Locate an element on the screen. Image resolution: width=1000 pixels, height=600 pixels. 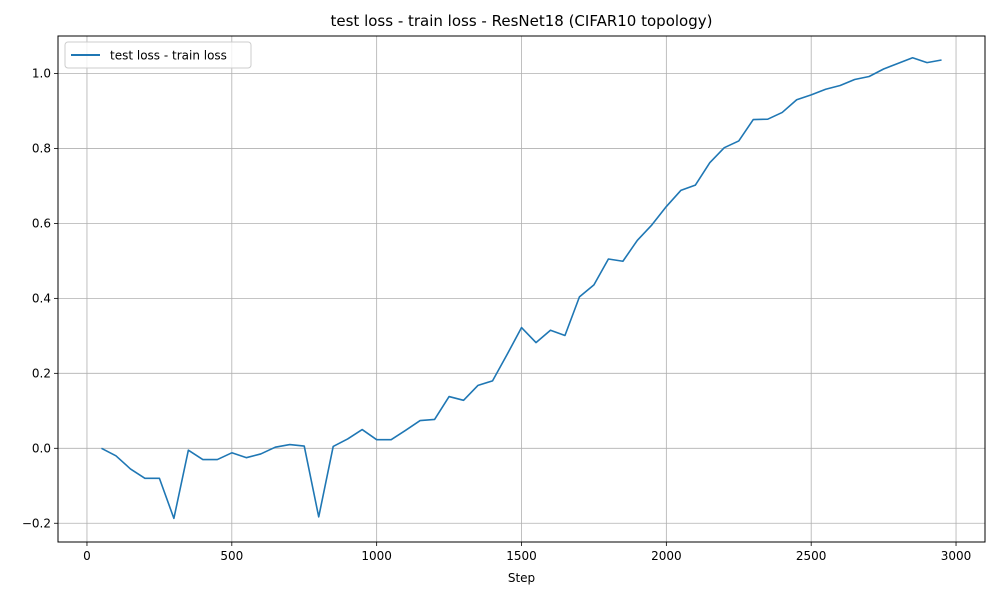
x-tick-label: 3000 is located at coordinates (956, 556).